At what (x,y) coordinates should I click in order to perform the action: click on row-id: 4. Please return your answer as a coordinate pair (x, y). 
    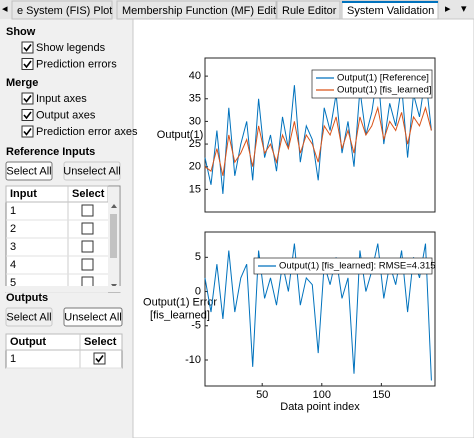
    Looking at the image, I should click on (13, 265).